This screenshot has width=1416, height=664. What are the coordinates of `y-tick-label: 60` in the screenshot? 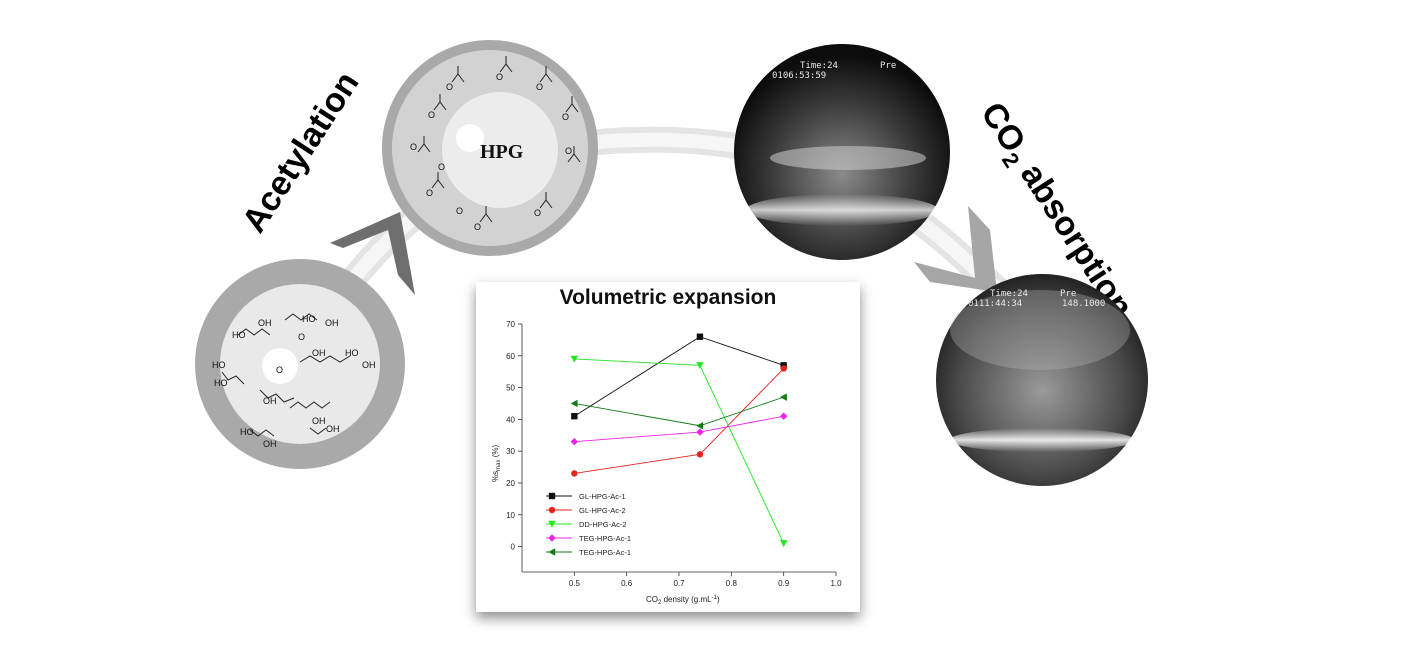 It's located at (510, 356).